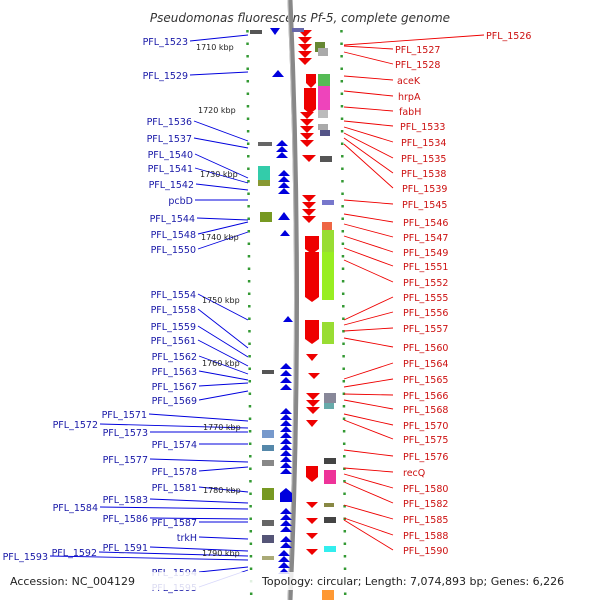 The image size is (600, 600). I want to click on gene-label: PFL_1575, so click(425, 440).